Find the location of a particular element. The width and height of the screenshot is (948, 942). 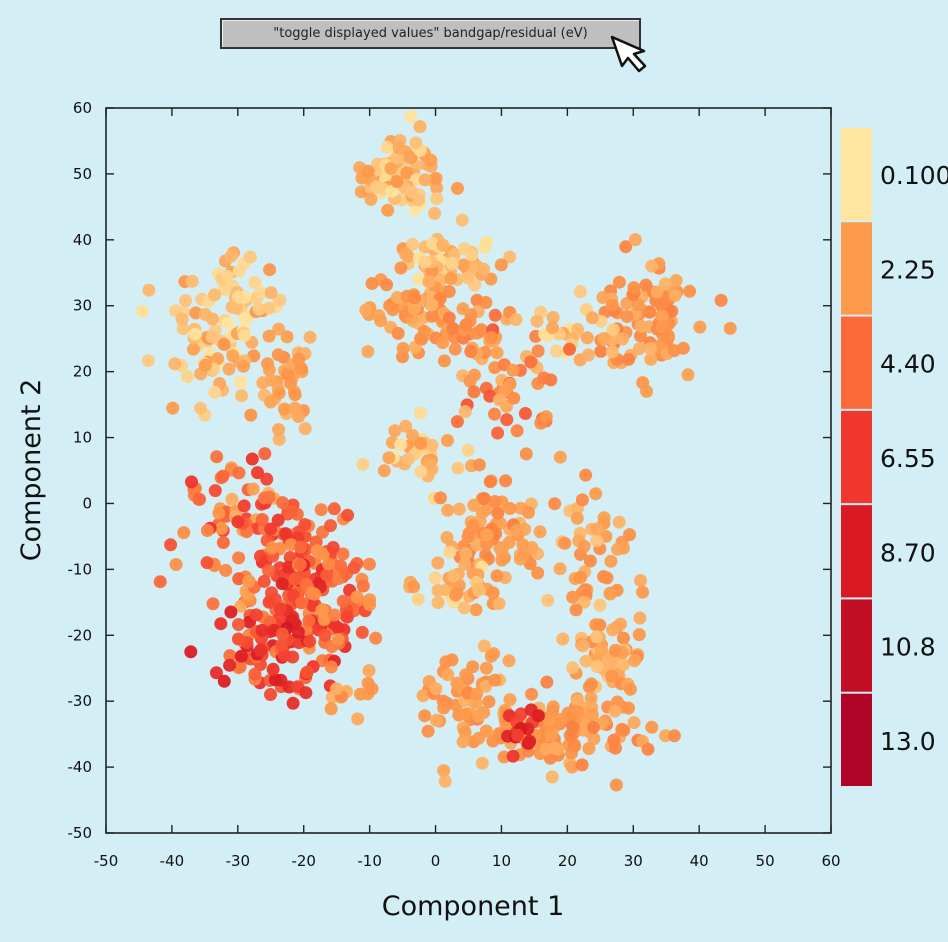

arrow-cursor-icon is located at coordinates (628, 54).